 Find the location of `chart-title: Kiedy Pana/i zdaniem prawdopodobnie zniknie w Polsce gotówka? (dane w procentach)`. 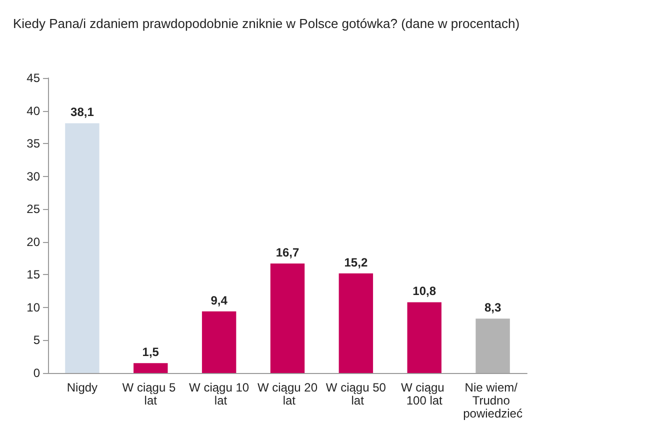

chart-title: Kiedy Pana/i zdaniem prawdopodobnie zniknie w Polsce gotówka? (dane w procentach) is located at coordinates (266, 23).